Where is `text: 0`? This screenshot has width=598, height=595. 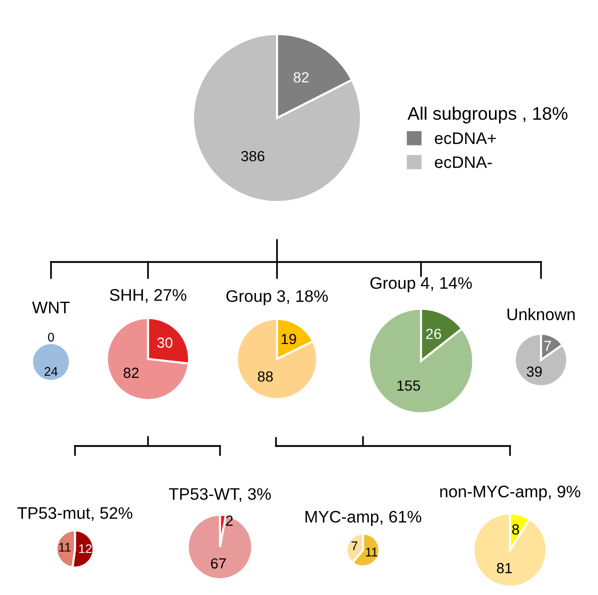 text: 0 is located at coordinates (51, 337).